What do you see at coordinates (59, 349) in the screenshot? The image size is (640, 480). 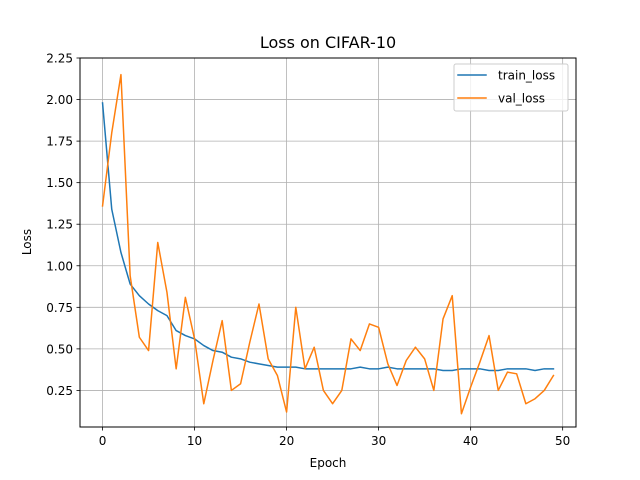 I see `y-tick-label: 0.50` at bounding box center [59, 349].